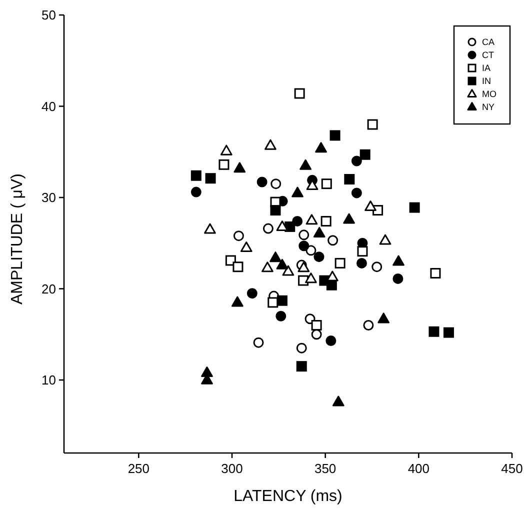 The image size is (525, 517). Describe the element at coordinates (512, 468) in the screenshot. I see `x-tick-label: 450` at that location.